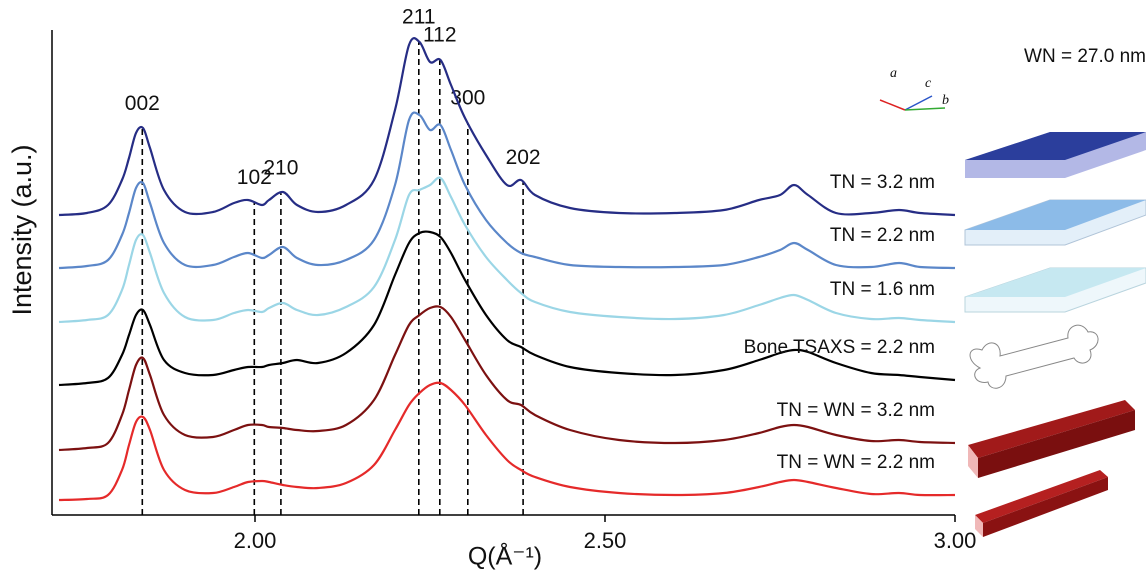  Describe the element at coordinates (505, 556) in the screenshot. I see `x-axis-label: Q(Å⁻¹)` at that location.